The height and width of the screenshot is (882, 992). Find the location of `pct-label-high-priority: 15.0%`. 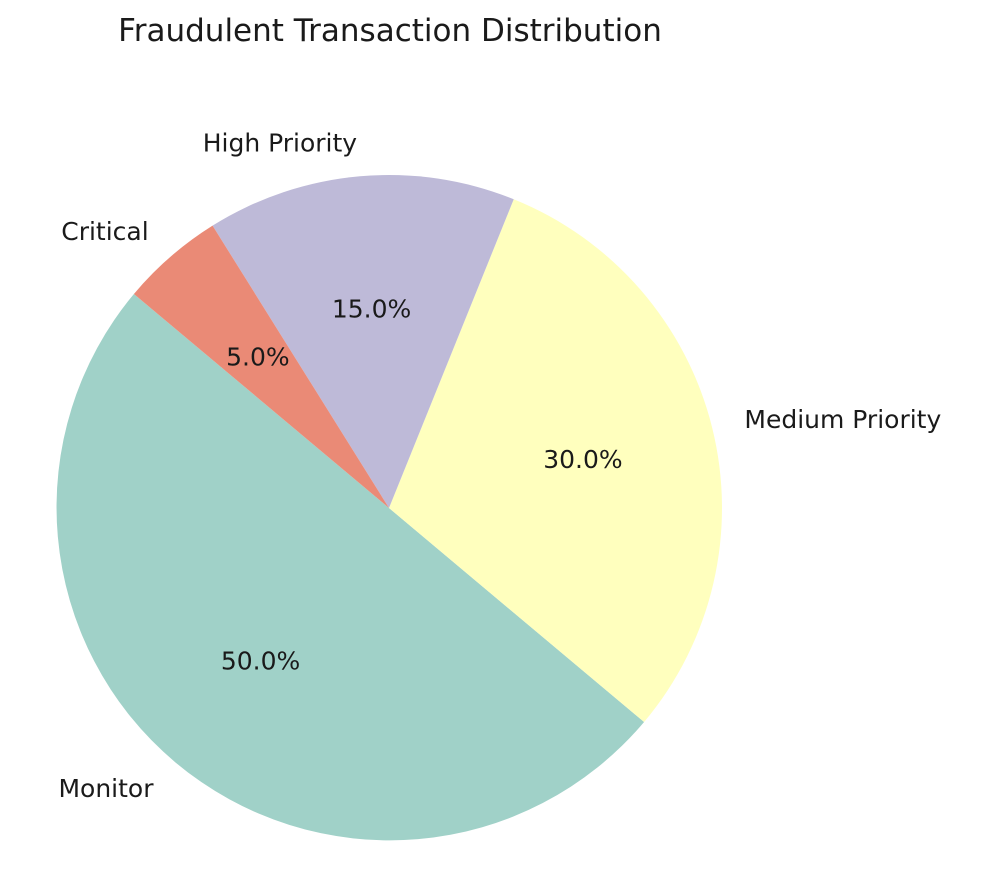

pct-label-high-priority: 15.0% is located at coordinates (371, 309).